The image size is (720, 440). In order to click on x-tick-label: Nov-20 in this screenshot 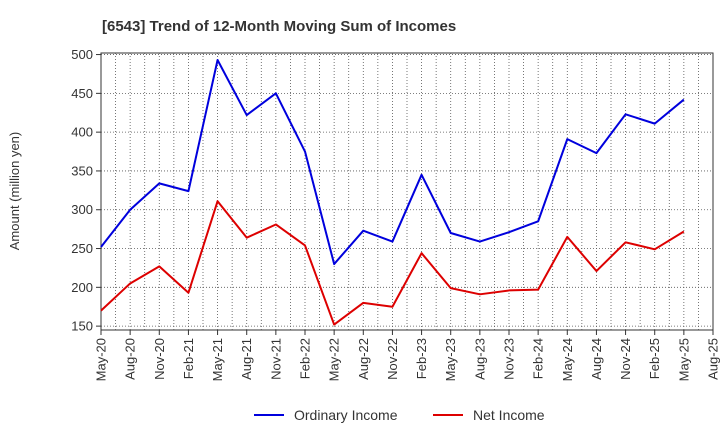, I will do `click(159, 359)`.